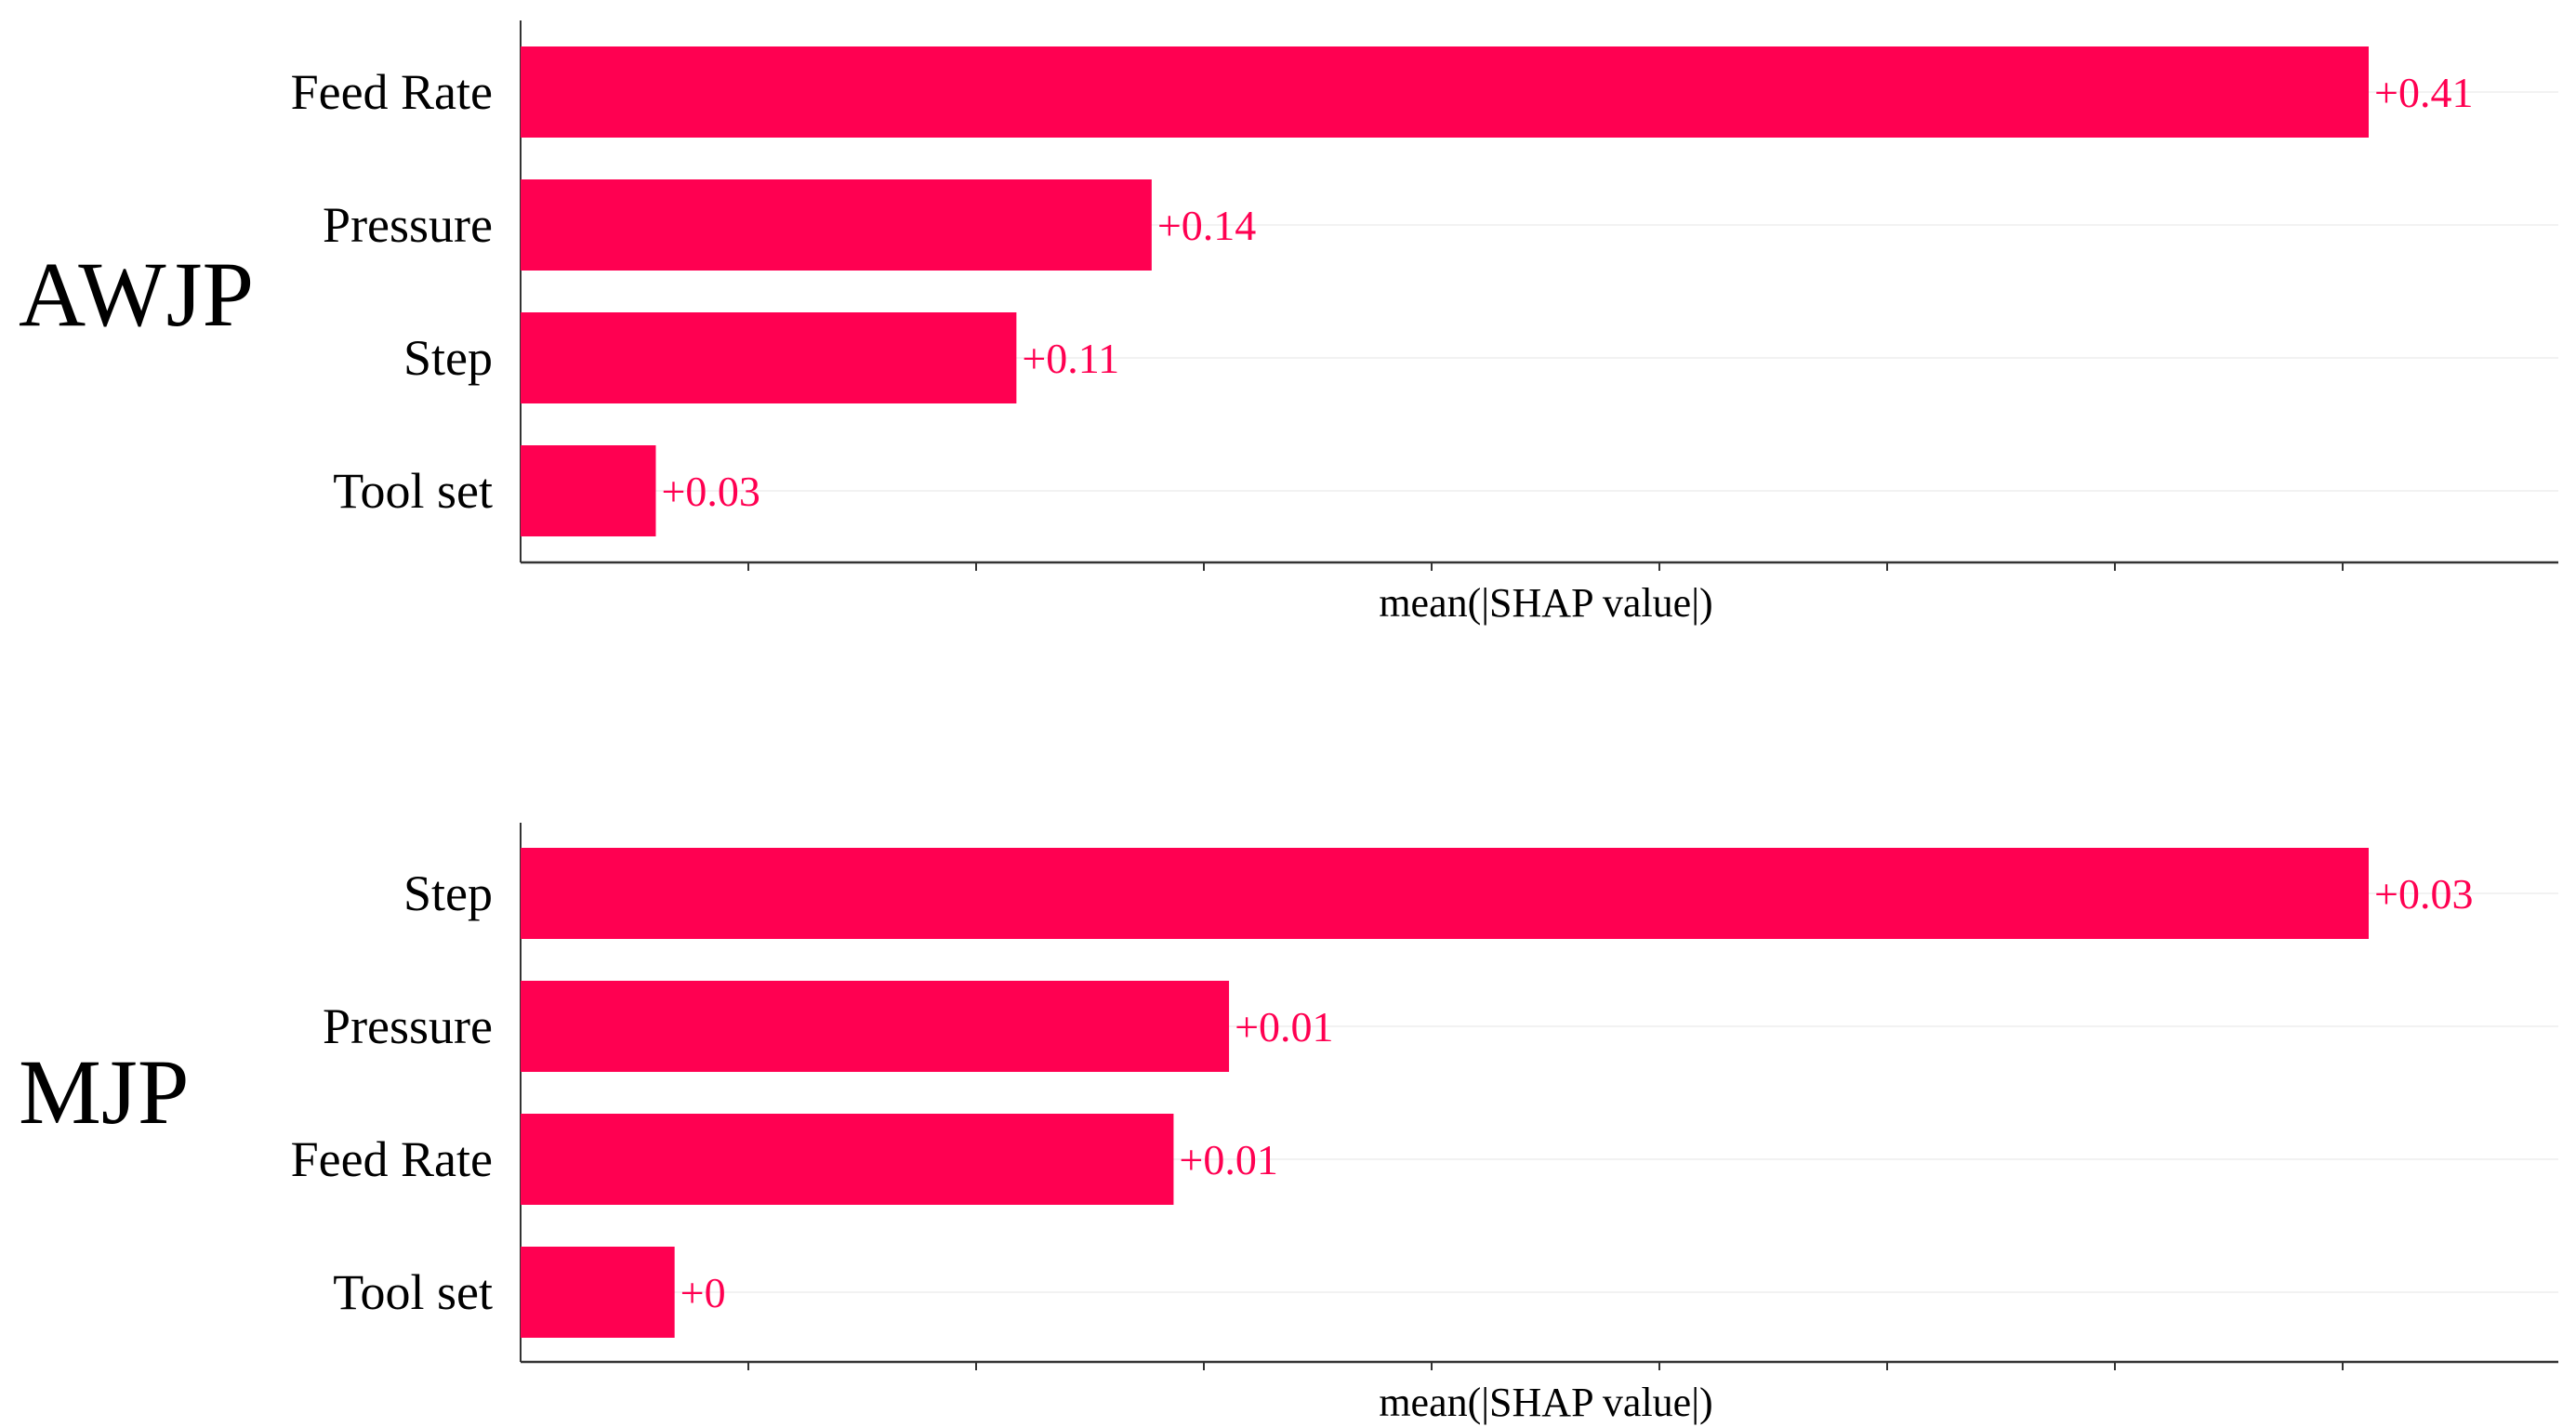 This screenshot has width=2576, height=1427. What do you see at coordinates (1206, 226) in the screenshot?
I see `value-label: +0.14` at bounding box center [1206, 226].